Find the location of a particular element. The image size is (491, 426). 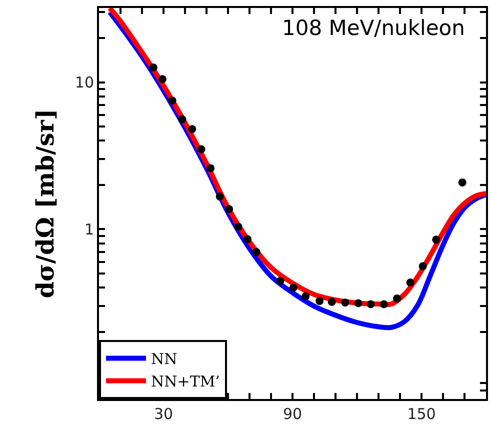

y-axis-title: dσ/dΩ [mb/sr] is located at coordinates (45, 203).